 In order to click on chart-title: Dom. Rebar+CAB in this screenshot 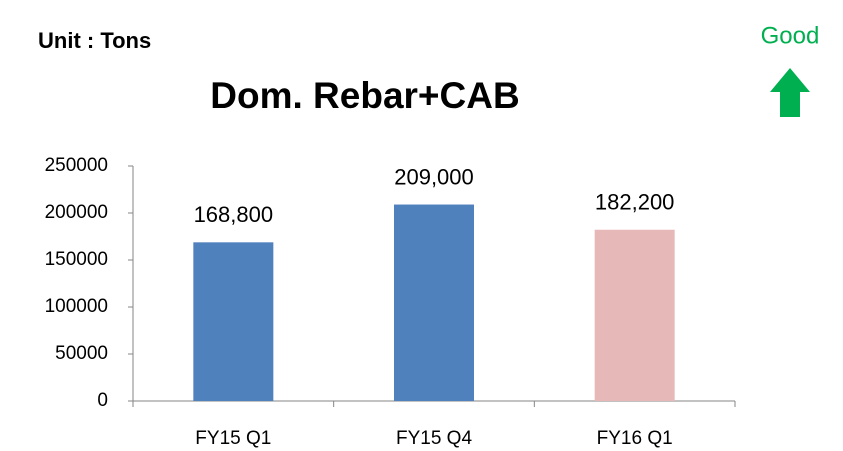, I will do `click(364, 95)`.